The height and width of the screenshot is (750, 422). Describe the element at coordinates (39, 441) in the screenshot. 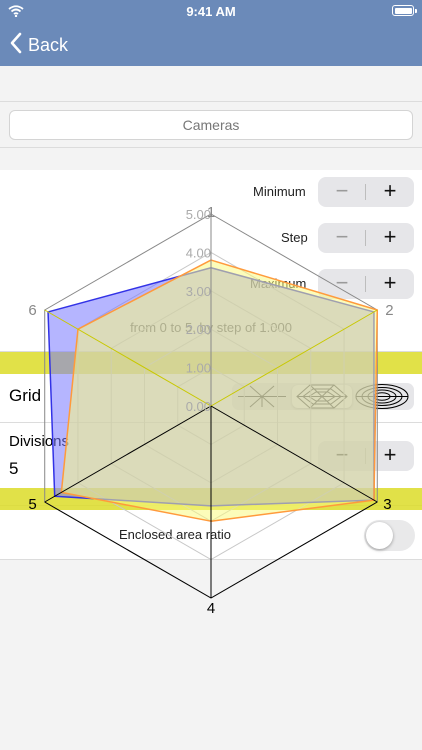

I see `divisions-label: Divisions` at that location.